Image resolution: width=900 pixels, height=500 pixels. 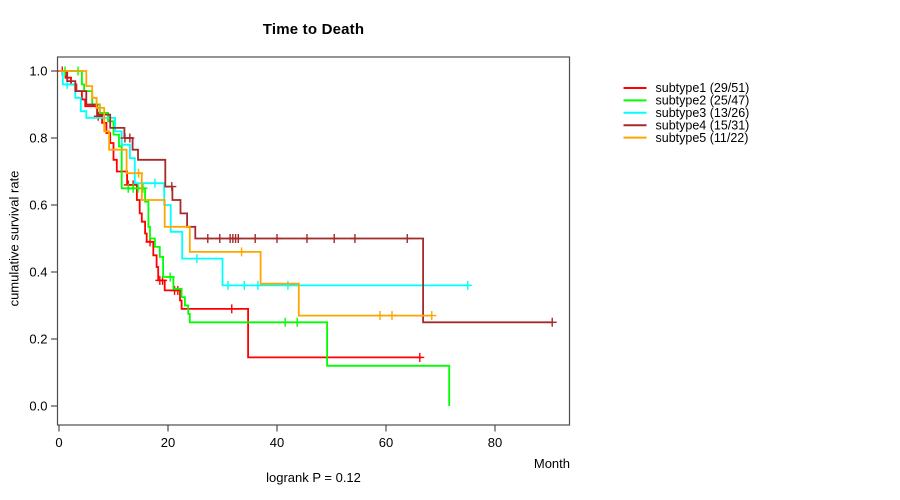 What do you see at coordinates (58, 442) in the screenshot?
I see `x-tick-label: 0` at bounding box center [58, 442].